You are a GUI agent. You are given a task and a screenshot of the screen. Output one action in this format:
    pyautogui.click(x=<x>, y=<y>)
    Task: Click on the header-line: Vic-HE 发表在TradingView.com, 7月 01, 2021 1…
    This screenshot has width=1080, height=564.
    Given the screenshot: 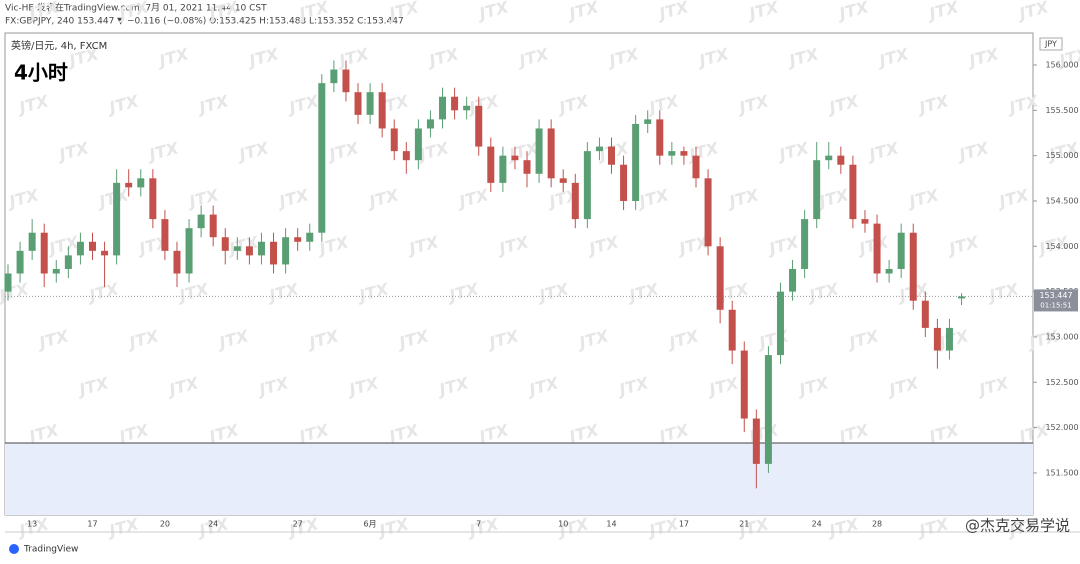 What is the action you would take?
    pyautogui.click(x=136, y=8)
    